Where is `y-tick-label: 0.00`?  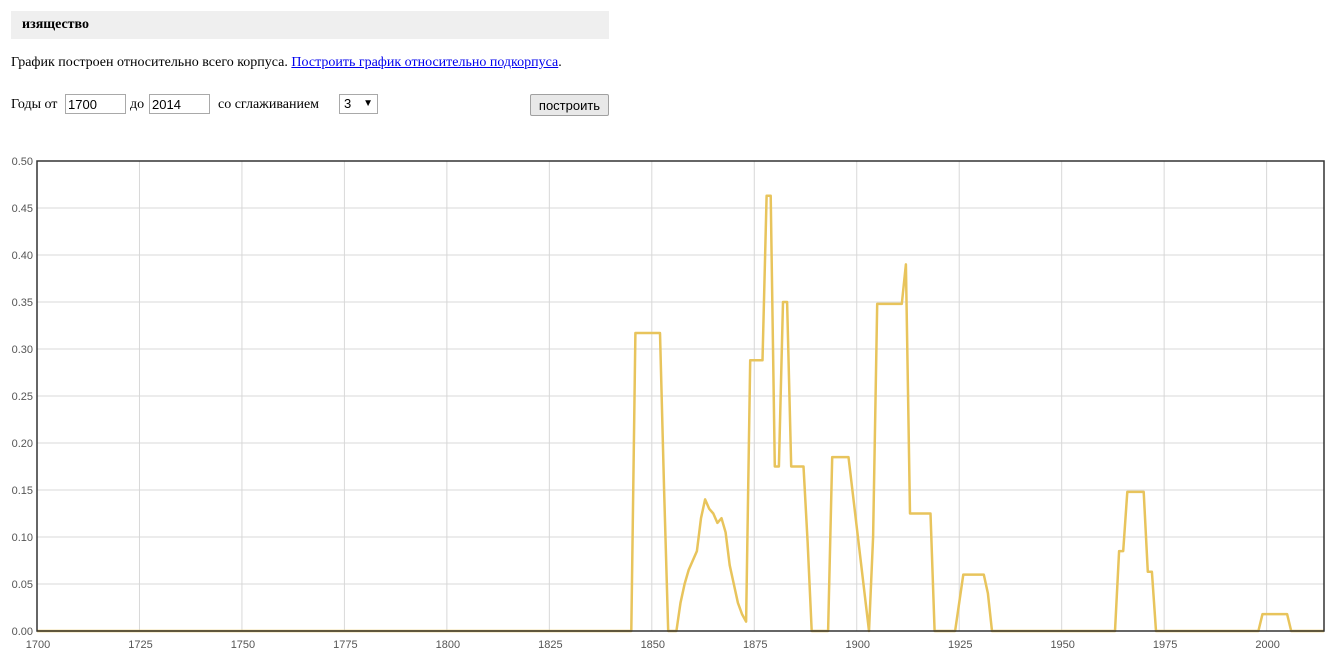 y-tick-label: 0.00 is located at coordinates (22, 632).